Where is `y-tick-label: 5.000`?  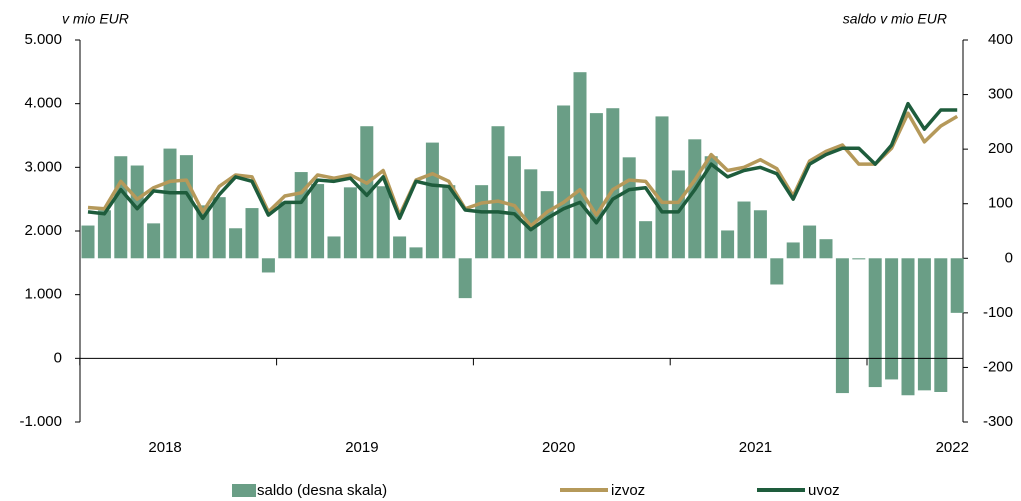 y-tick-label: 5.000 is located at coordinates (43, 39).